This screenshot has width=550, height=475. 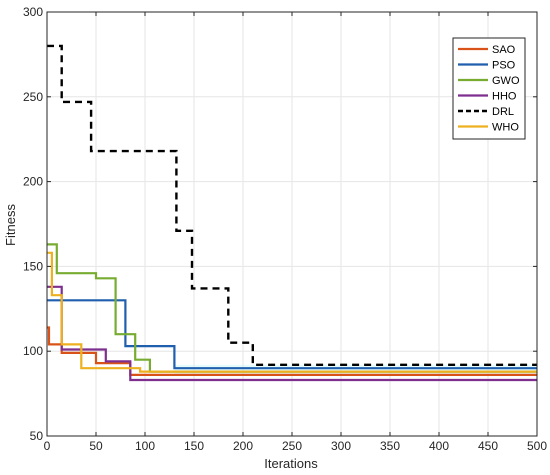 What do you see at coordinates (504, 66) in the screenshot?
I see `legend-label-pso: PSO` at bounding box center [504, 66].